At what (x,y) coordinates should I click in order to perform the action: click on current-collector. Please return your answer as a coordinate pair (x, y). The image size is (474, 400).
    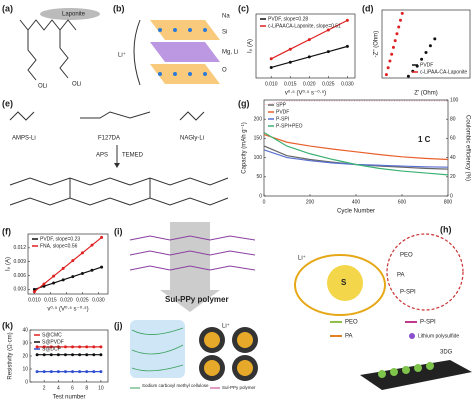
    Looking at the image, I should click on (416, 375).